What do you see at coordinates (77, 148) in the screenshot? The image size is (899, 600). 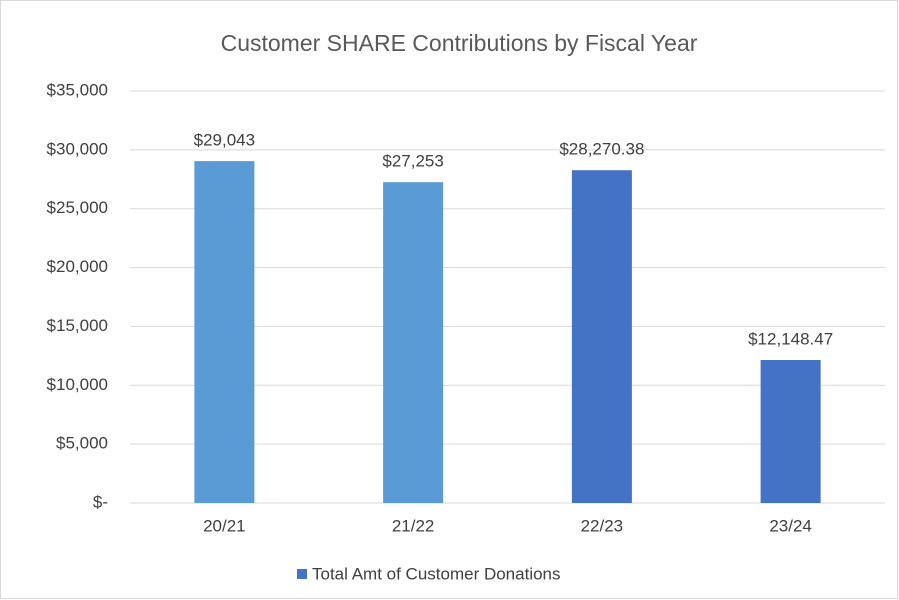 I see `y-tick-label: $30,000` at bounding box center [77, 148].